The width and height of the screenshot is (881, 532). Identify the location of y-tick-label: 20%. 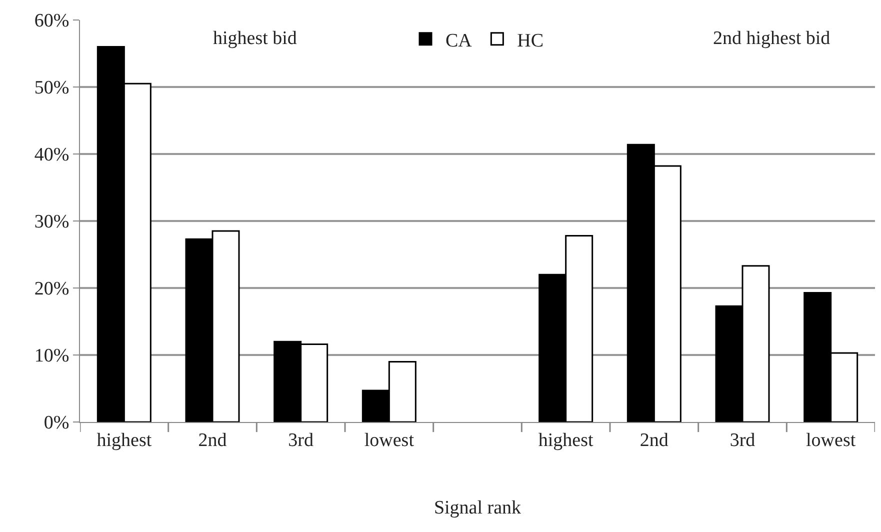
(52, 289).